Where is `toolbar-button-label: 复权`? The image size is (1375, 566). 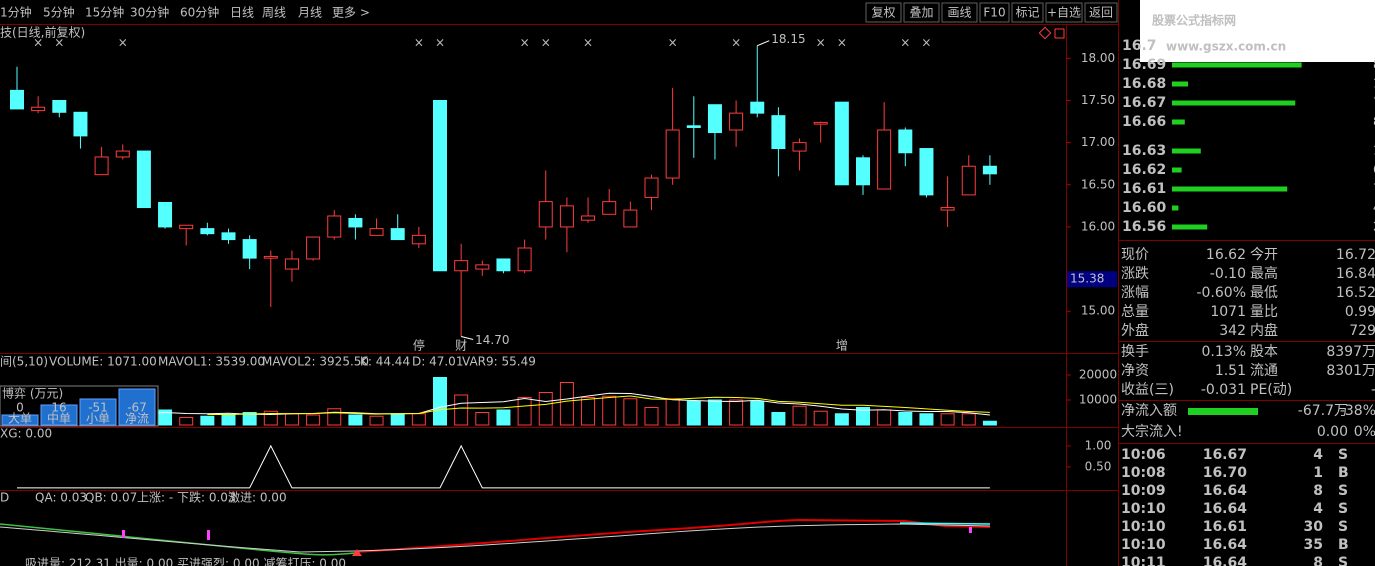 toolbar-button-label: 复权 is located at coordinates (883, 13).